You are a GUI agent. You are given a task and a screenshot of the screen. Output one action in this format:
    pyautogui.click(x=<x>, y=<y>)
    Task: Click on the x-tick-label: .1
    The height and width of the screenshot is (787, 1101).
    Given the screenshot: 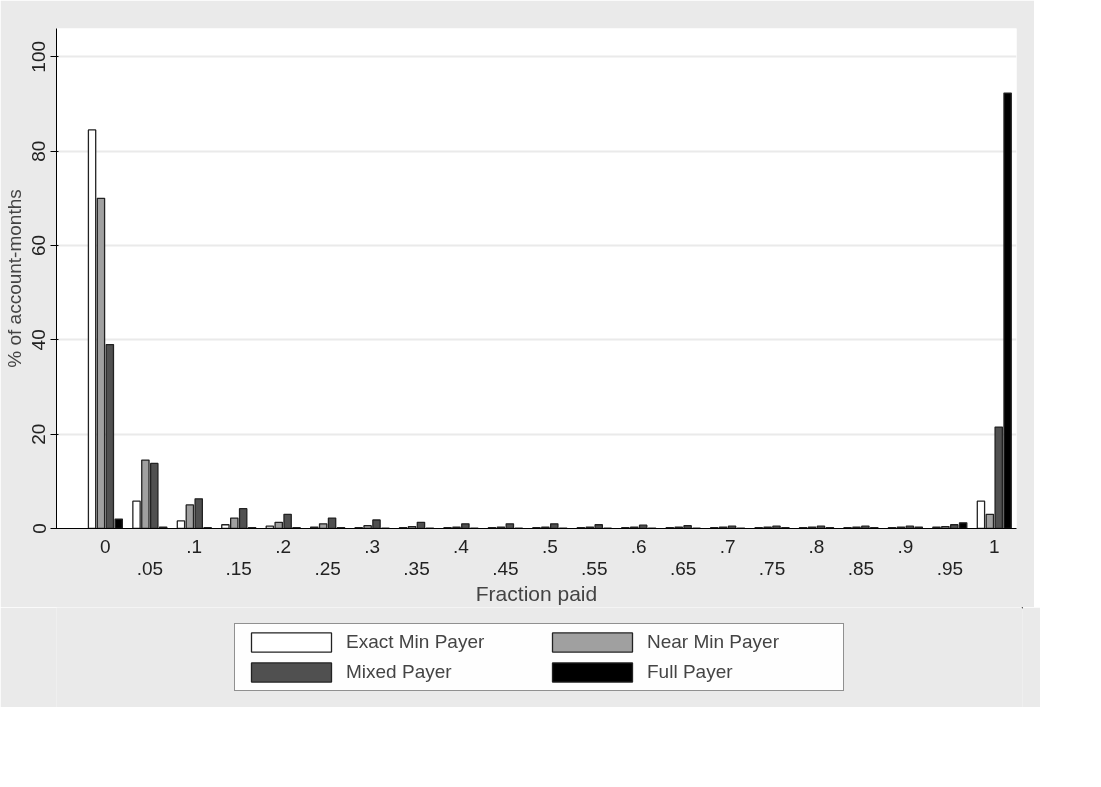 What is the action you would take?
    pyautogui.click(x=194, y=546)
    